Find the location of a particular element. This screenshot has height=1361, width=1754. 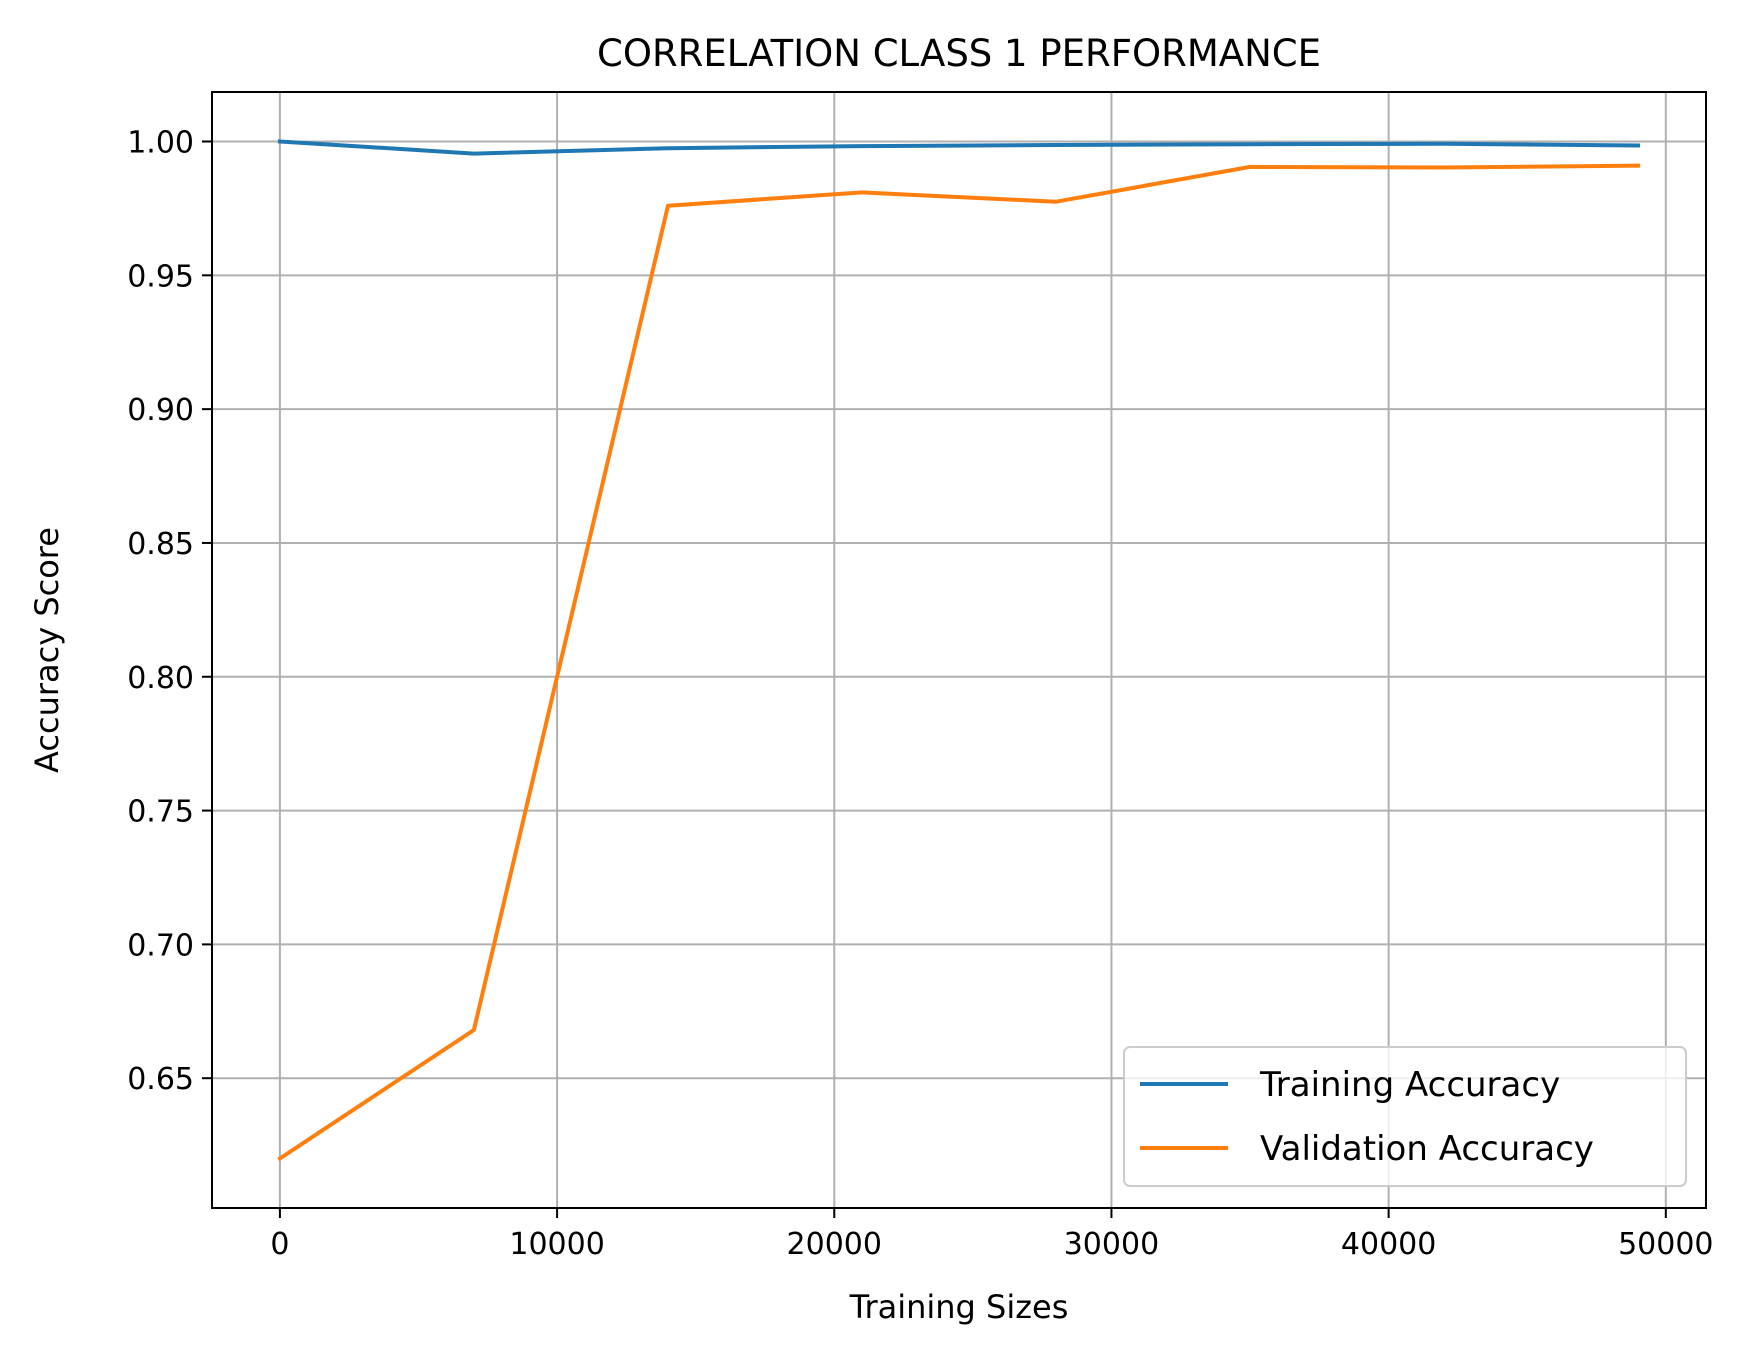

x-tick-label: 40000 is located at coordinates (1388, 1244).